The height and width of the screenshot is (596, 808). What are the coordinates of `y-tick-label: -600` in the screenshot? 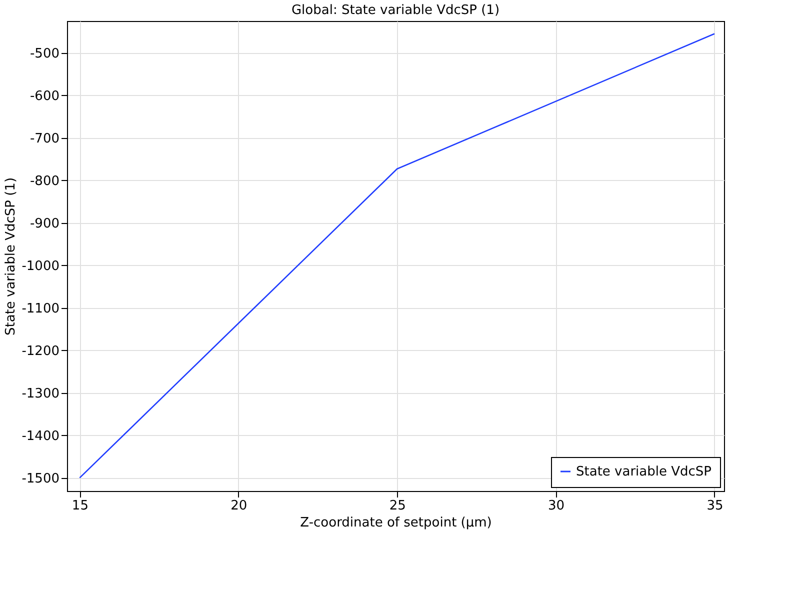 It's located at (45, 96).